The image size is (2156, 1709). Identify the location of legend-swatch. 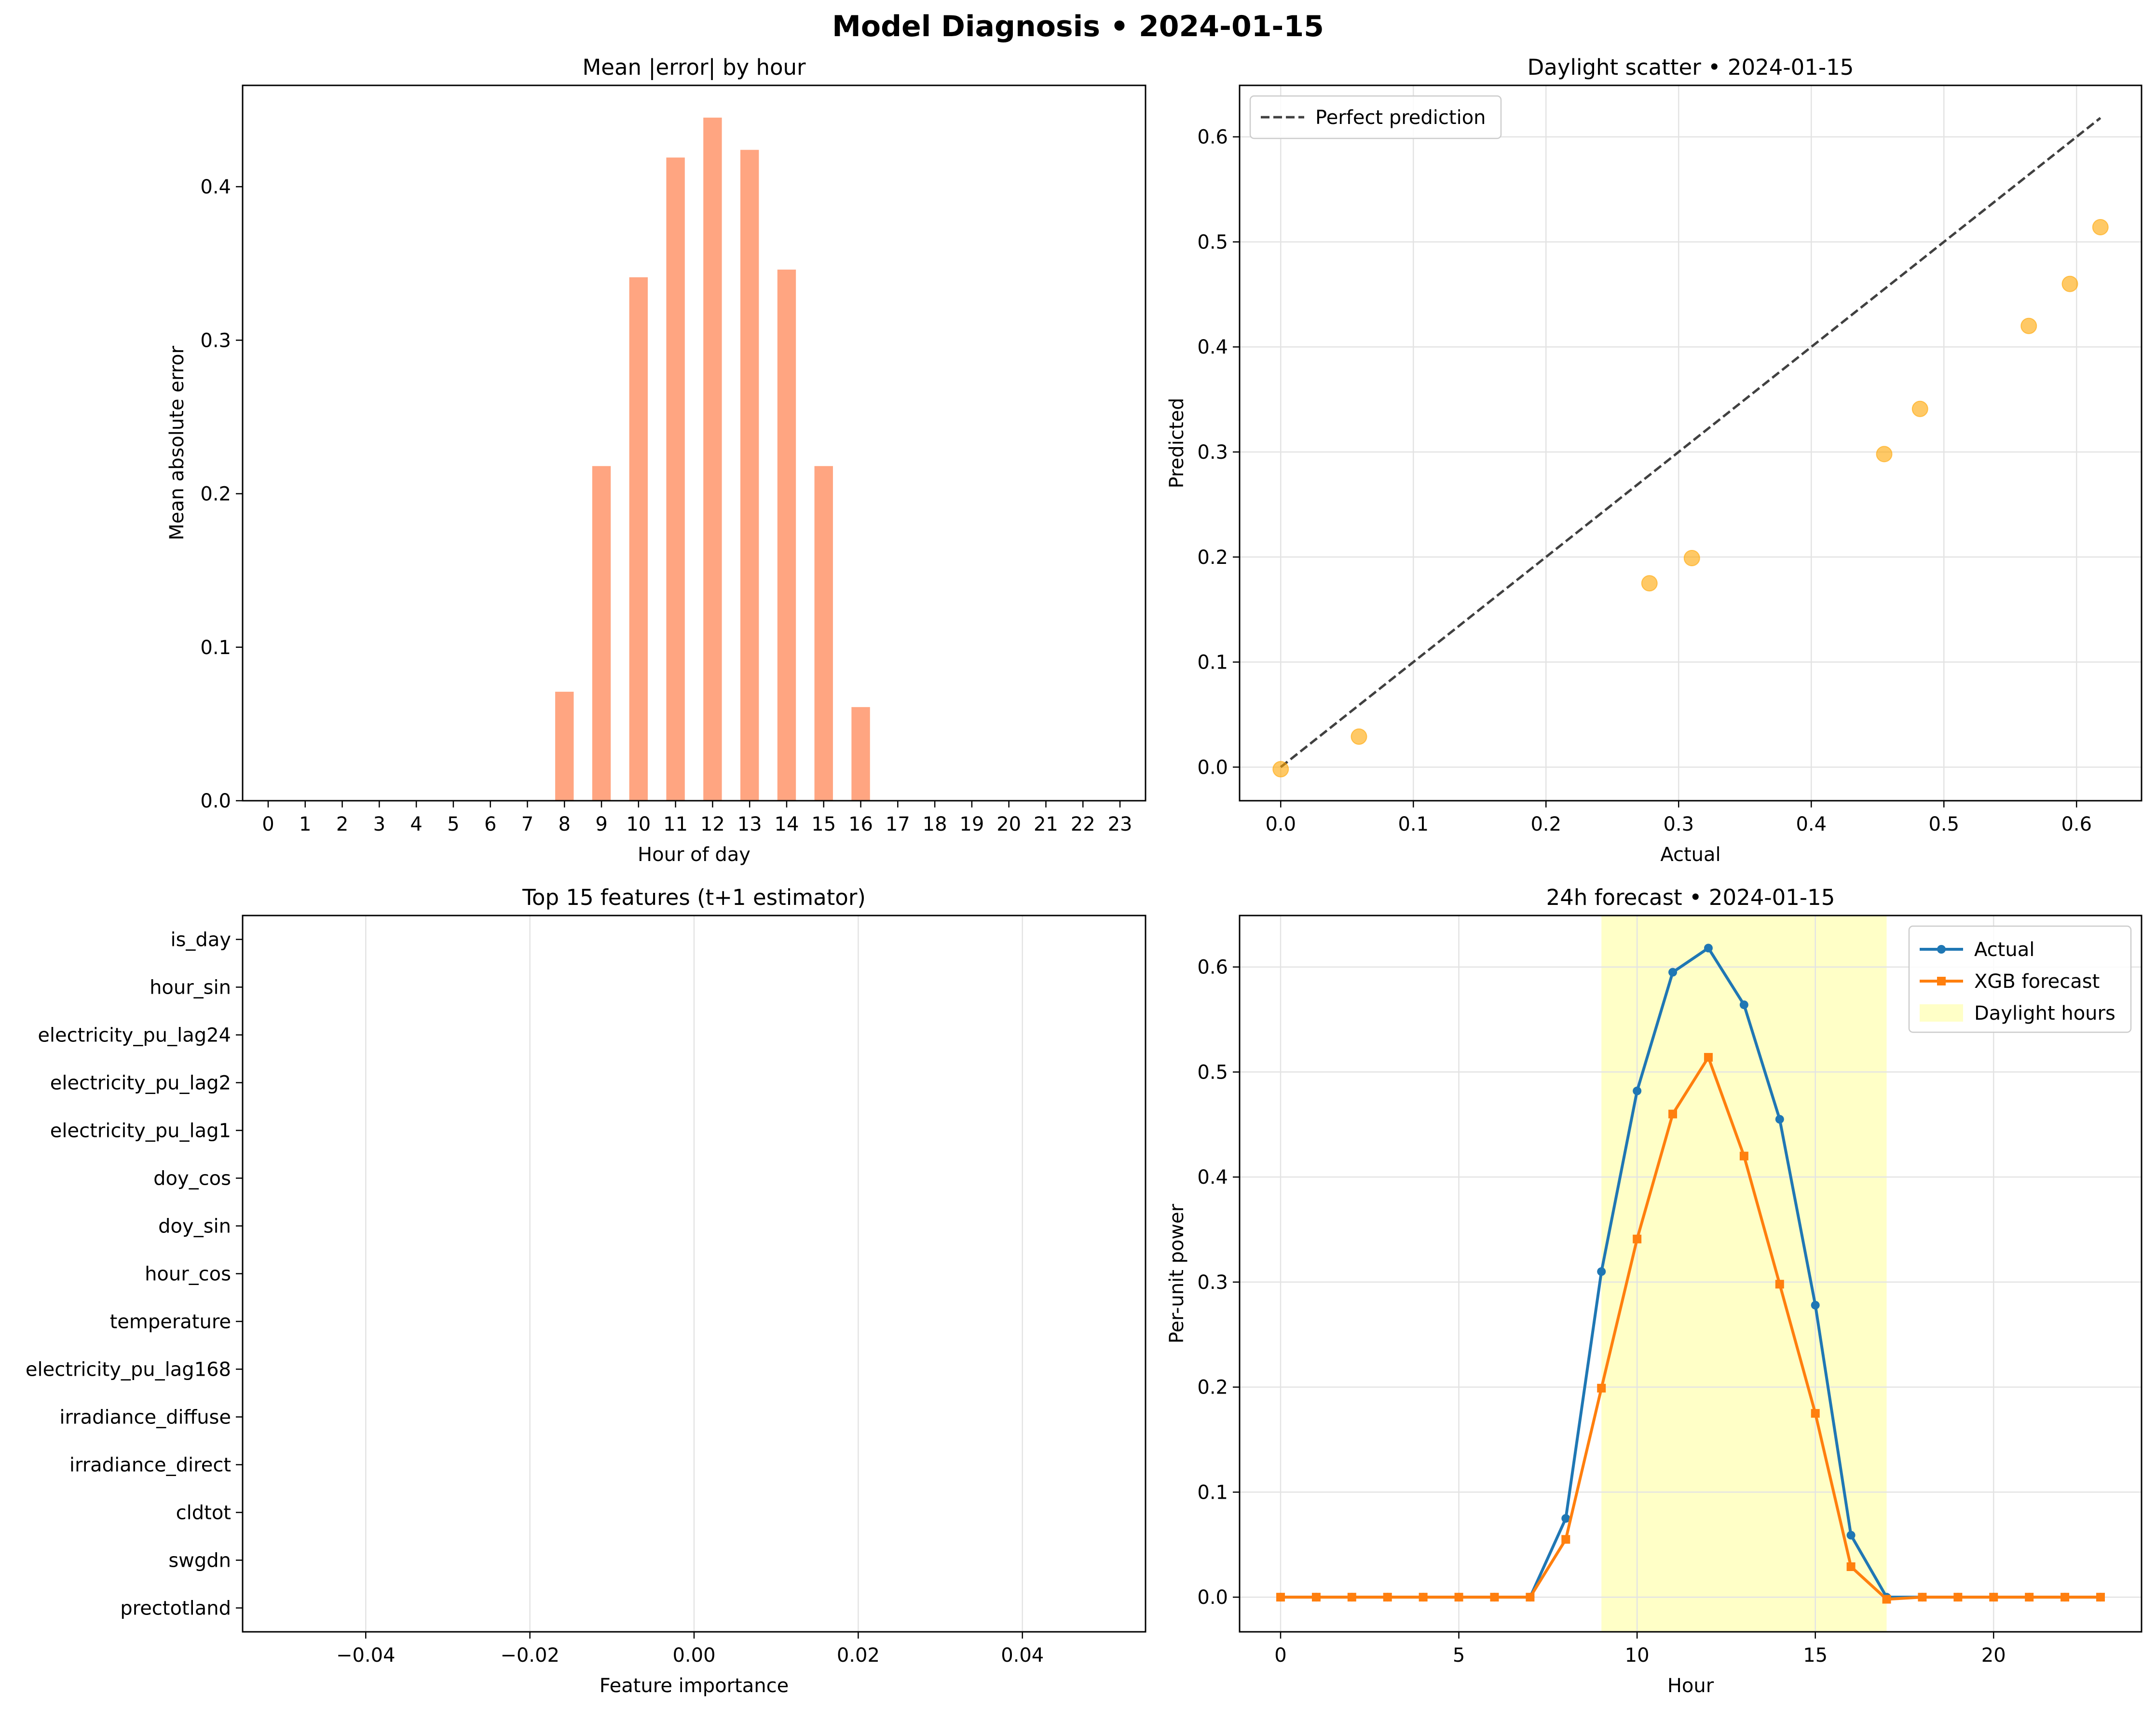
(1941, 1013).